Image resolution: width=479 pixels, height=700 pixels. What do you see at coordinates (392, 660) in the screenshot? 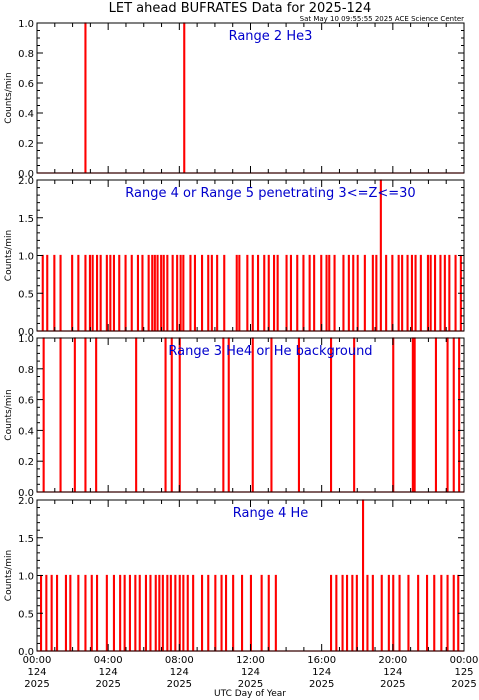
I see `x-tick-label-time: 20:00` at bounding box center [392, 660].